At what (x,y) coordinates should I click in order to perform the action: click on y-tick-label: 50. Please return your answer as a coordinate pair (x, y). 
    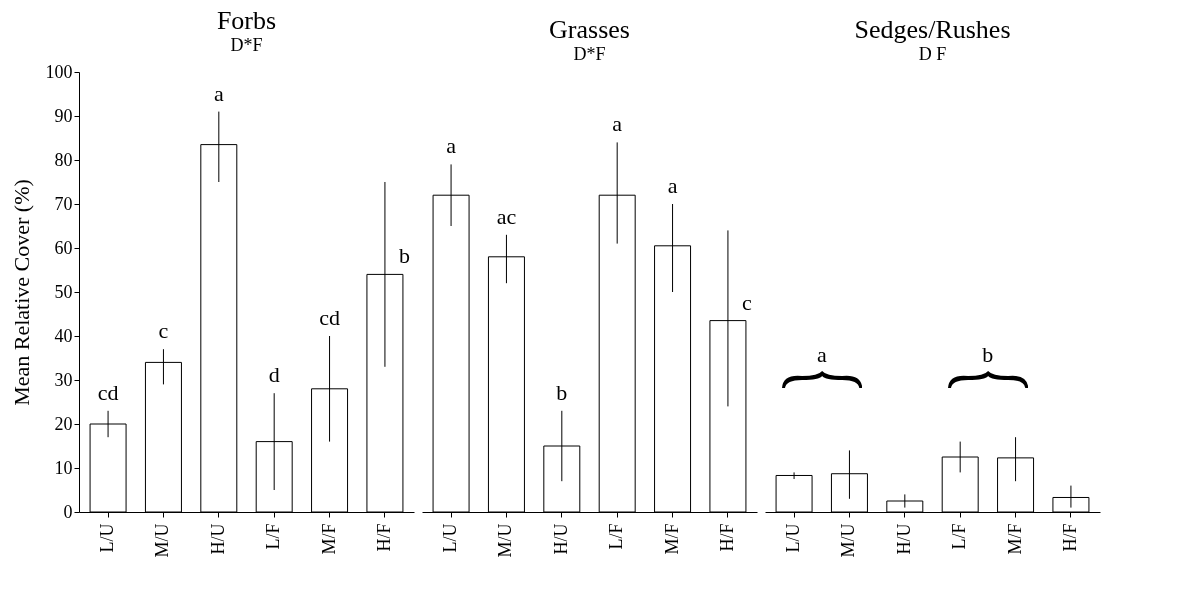
    Looking at the image, I should click on (63, 291).